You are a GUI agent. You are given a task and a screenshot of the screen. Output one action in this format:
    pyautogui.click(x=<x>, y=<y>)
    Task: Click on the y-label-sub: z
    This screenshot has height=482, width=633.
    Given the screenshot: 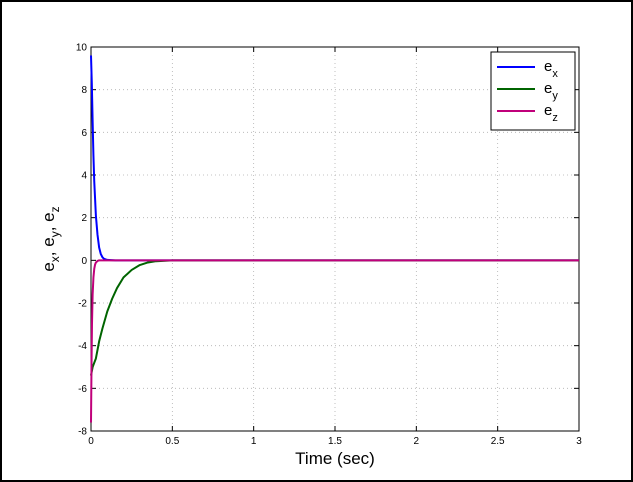 What is the action you would take?
    pyautogui.click(x=55, y=209)
    